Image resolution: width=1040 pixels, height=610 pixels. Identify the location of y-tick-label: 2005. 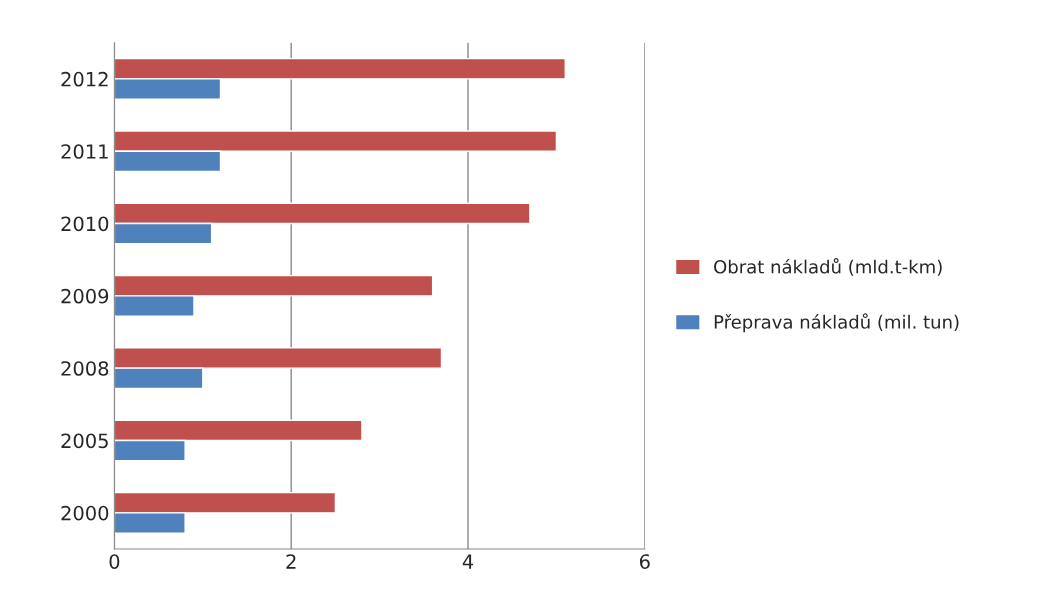
(84, 441).